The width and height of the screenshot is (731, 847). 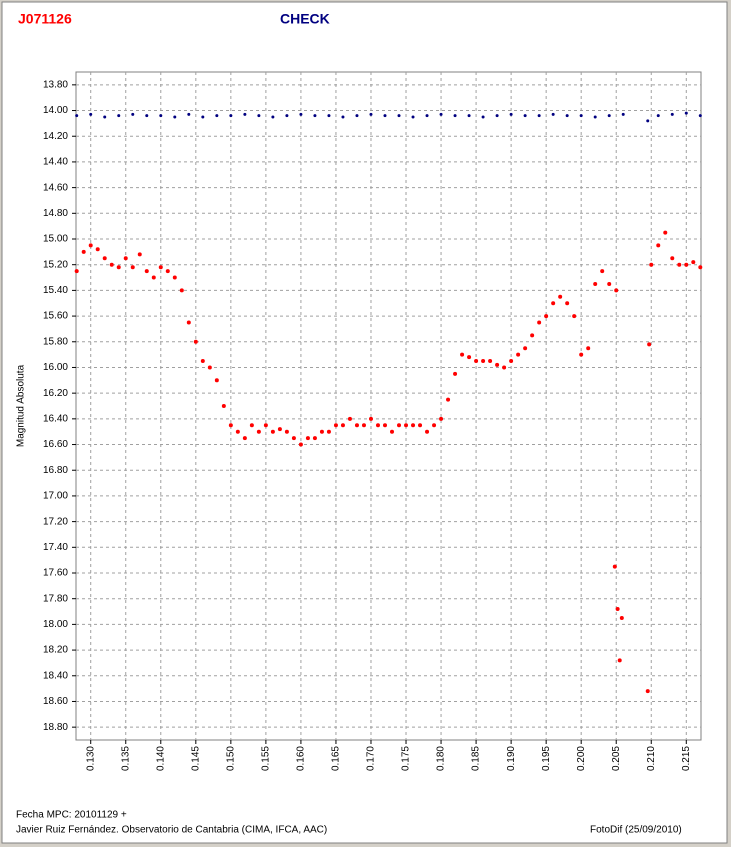 I want to click on x-tick-label: 0.160, so click(x=301, y=758).